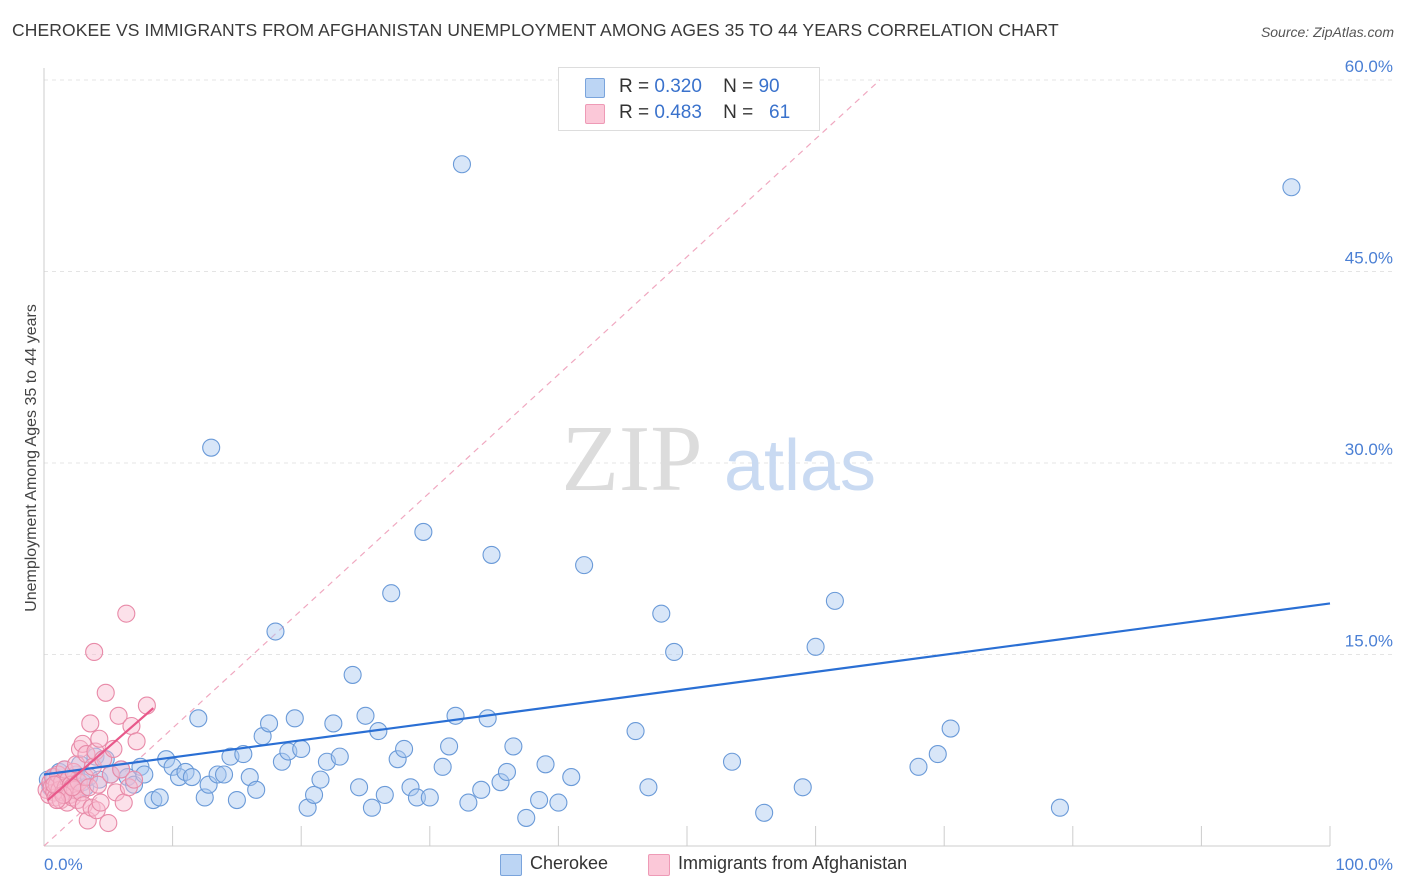  What do you see at coordinates (689, 99) in the screenshot?
I see `correlation-legend: R = 0.320 N = 90 R = 0.483 N = 61` at bounding box center [689, 99].